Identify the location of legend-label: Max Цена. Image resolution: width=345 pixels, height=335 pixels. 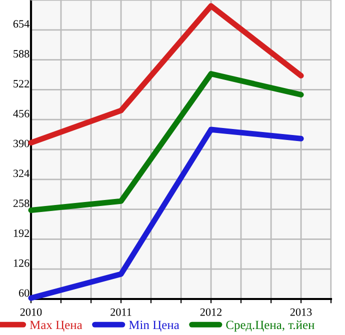
(56, 326).